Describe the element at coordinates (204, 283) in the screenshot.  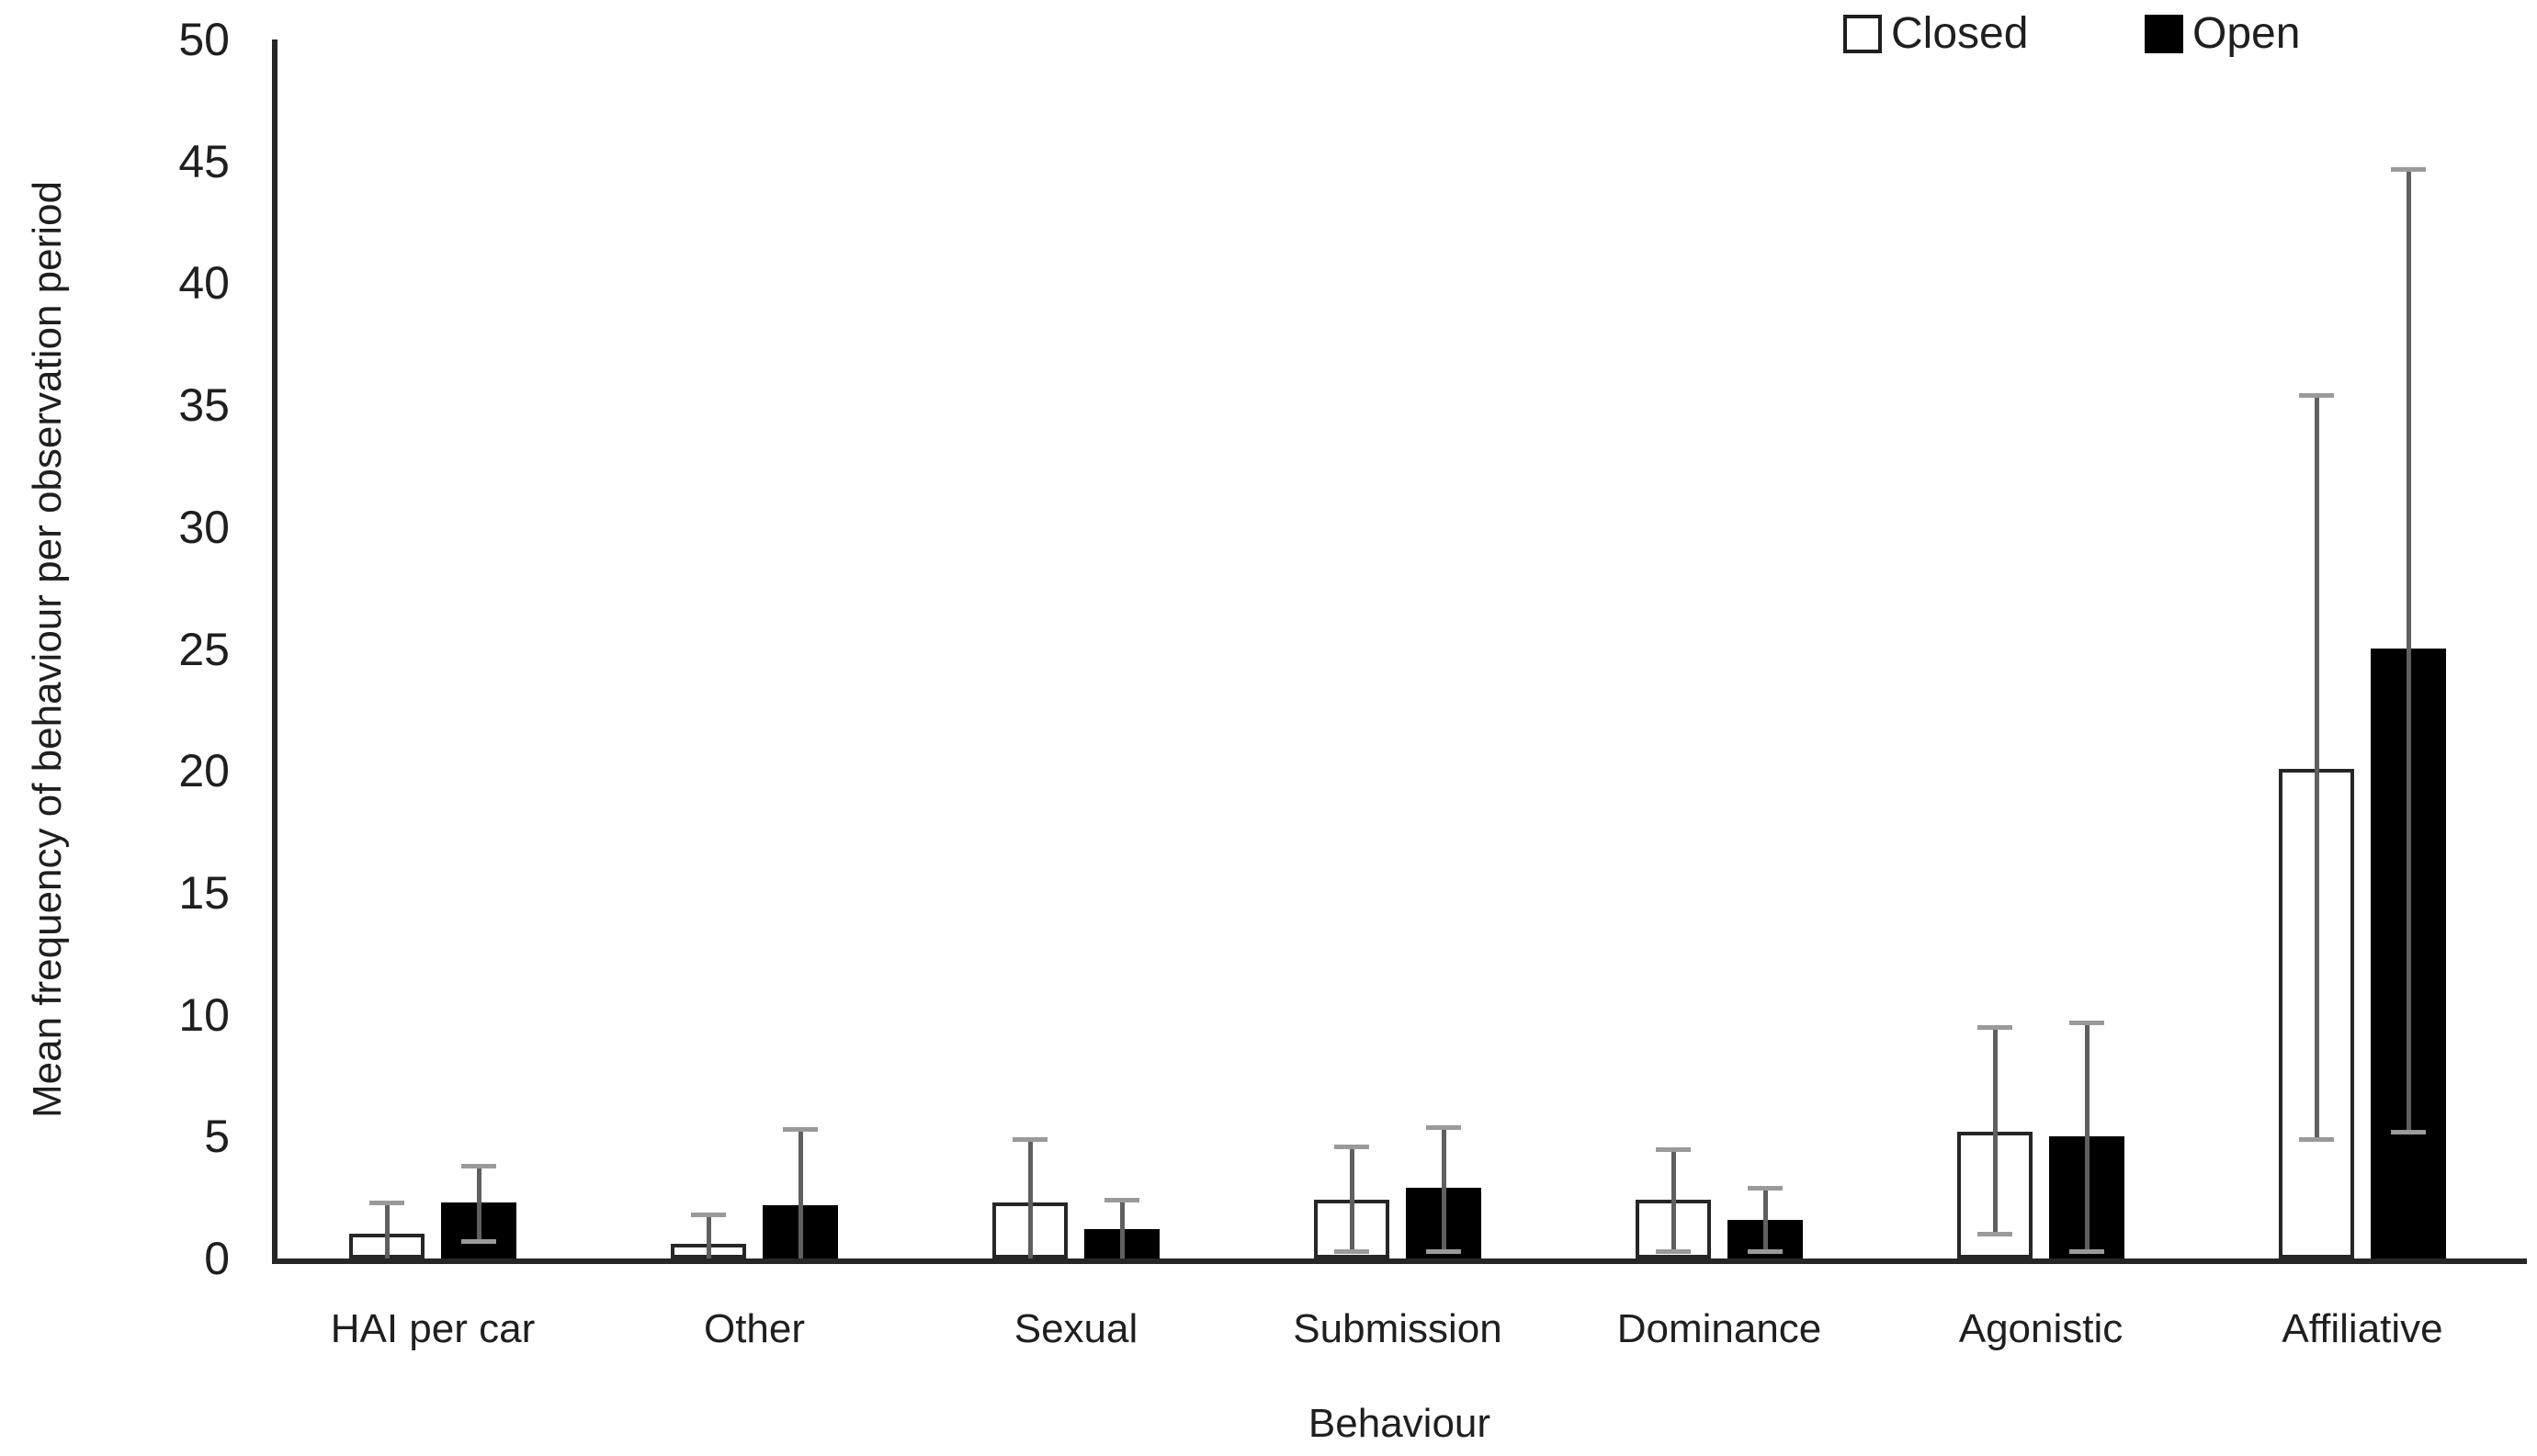
I see `y-tick-label-40: 40` at that location.